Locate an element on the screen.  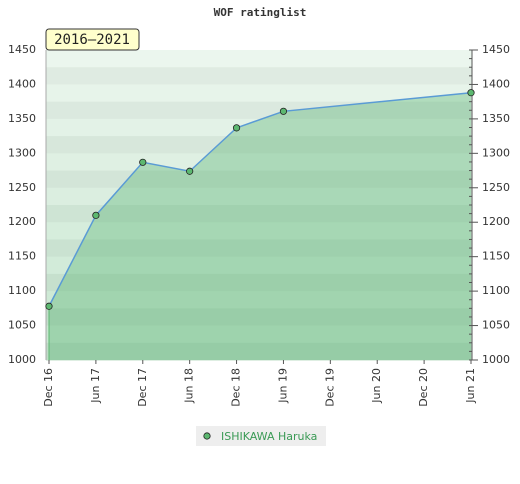
x-tick-label: Jun 21 is located at coordinates (470, 386).